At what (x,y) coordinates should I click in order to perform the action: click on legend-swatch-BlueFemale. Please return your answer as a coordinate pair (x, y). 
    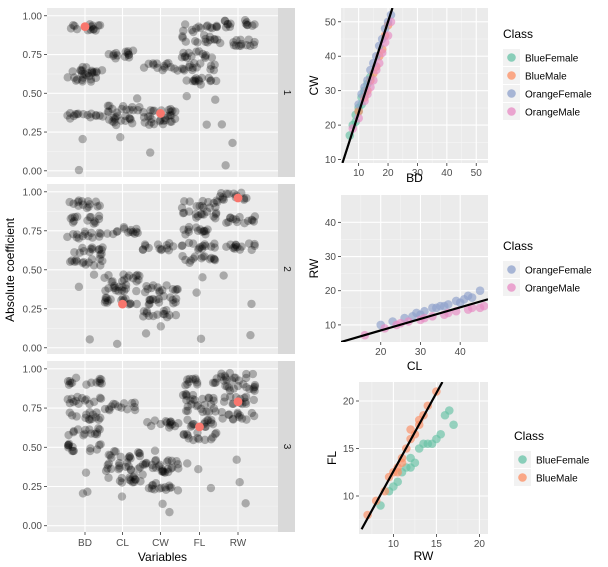
    Looking at the image, I should click on (511, 57).